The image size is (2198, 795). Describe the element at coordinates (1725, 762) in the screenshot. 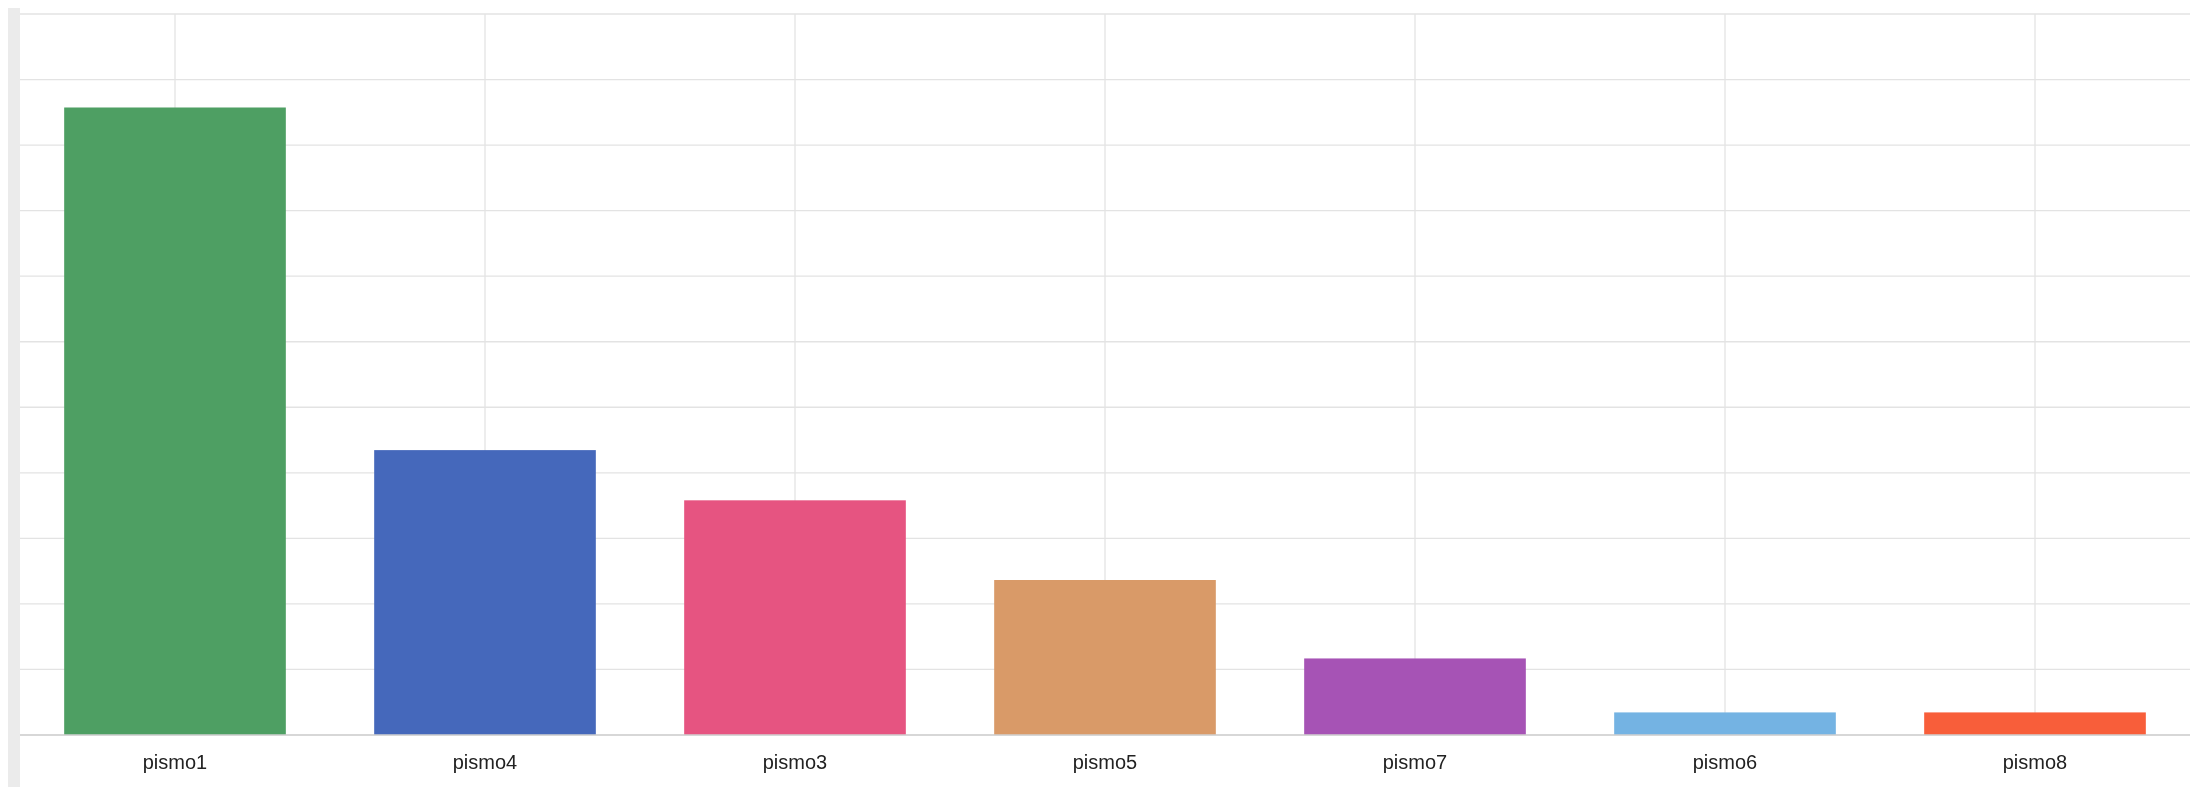

I see `x-tick-label: pismo6` at that location.